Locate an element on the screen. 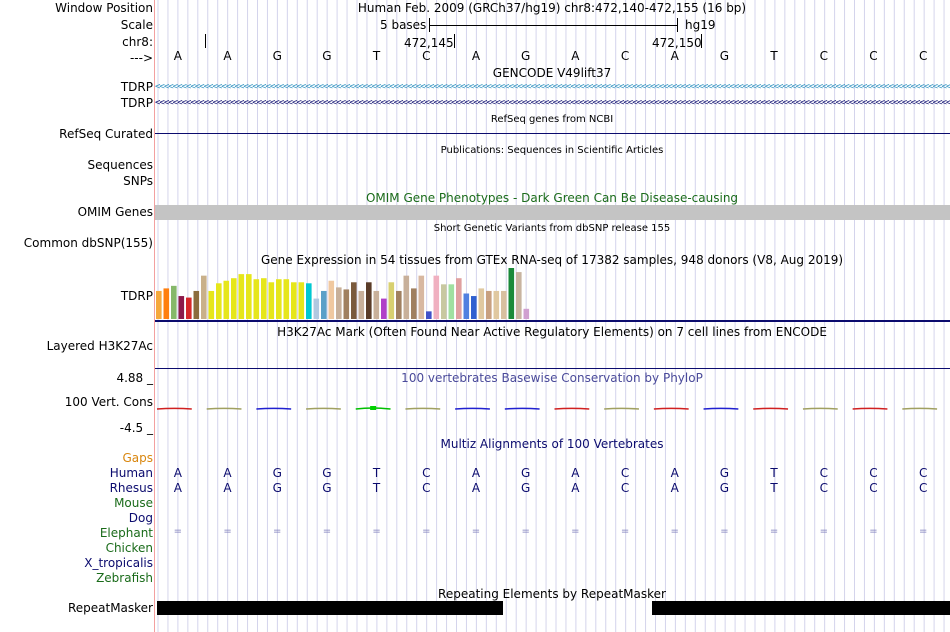 The image size is (950, 632). refseq-gene-line is located at coordinates (552, 133).